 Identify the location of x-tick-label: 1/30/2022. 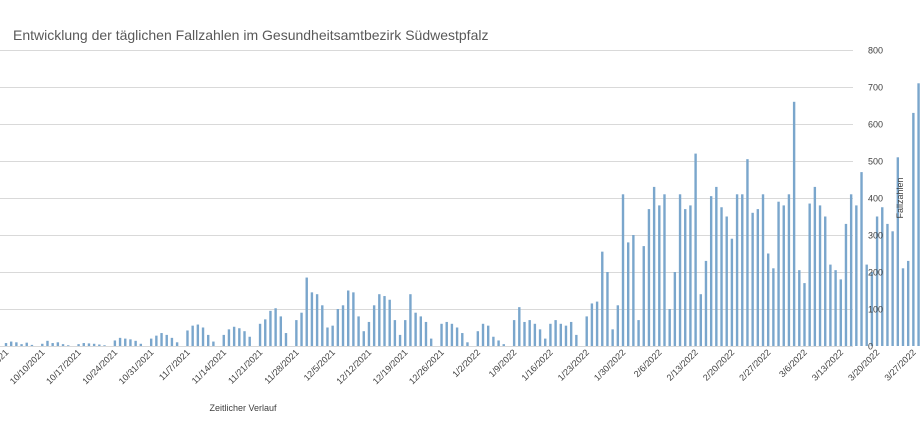
(609, 364).